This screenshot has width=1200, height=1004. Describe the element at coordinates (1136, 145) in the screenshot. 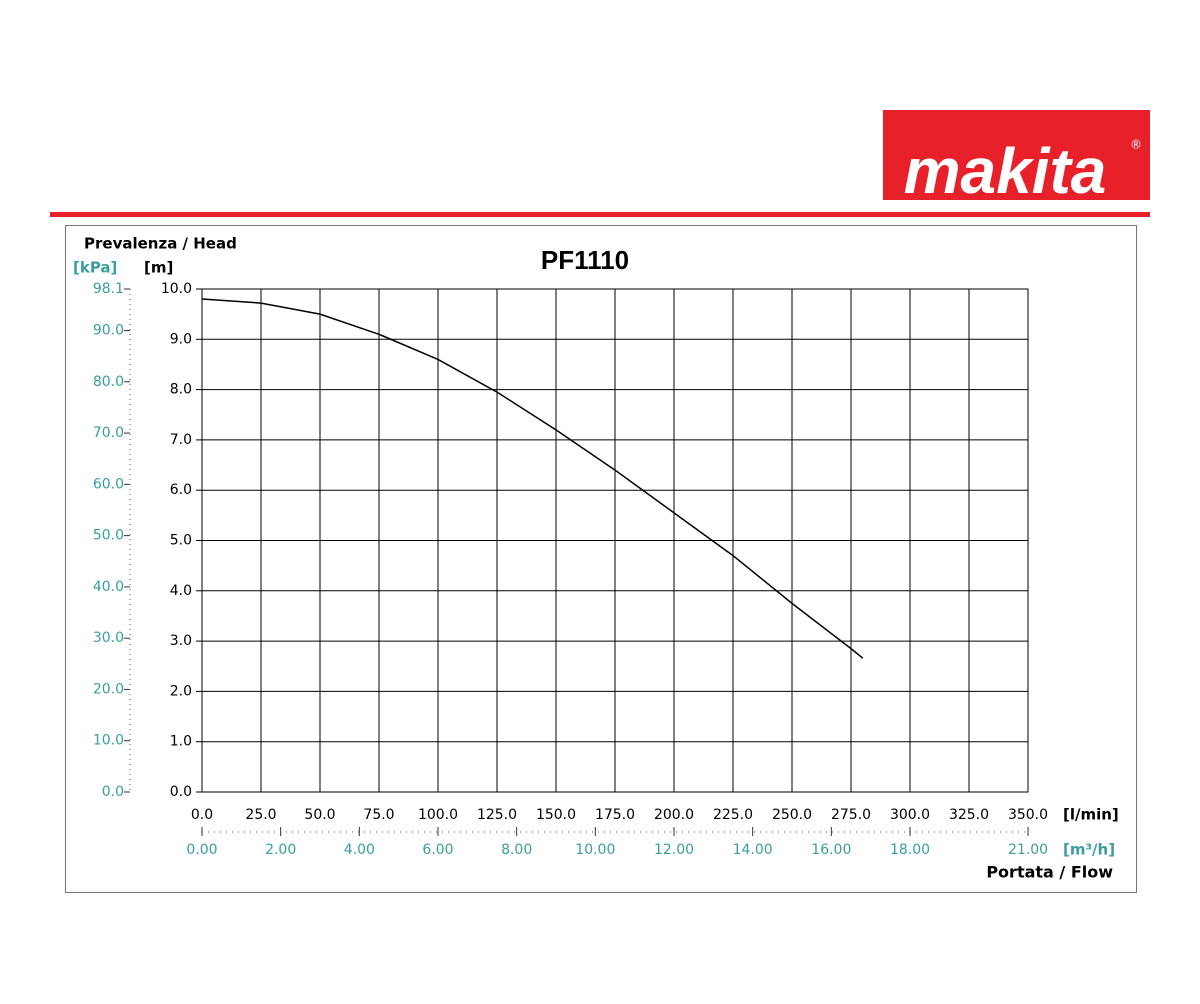

I see `logo-mark: ®` at that location.